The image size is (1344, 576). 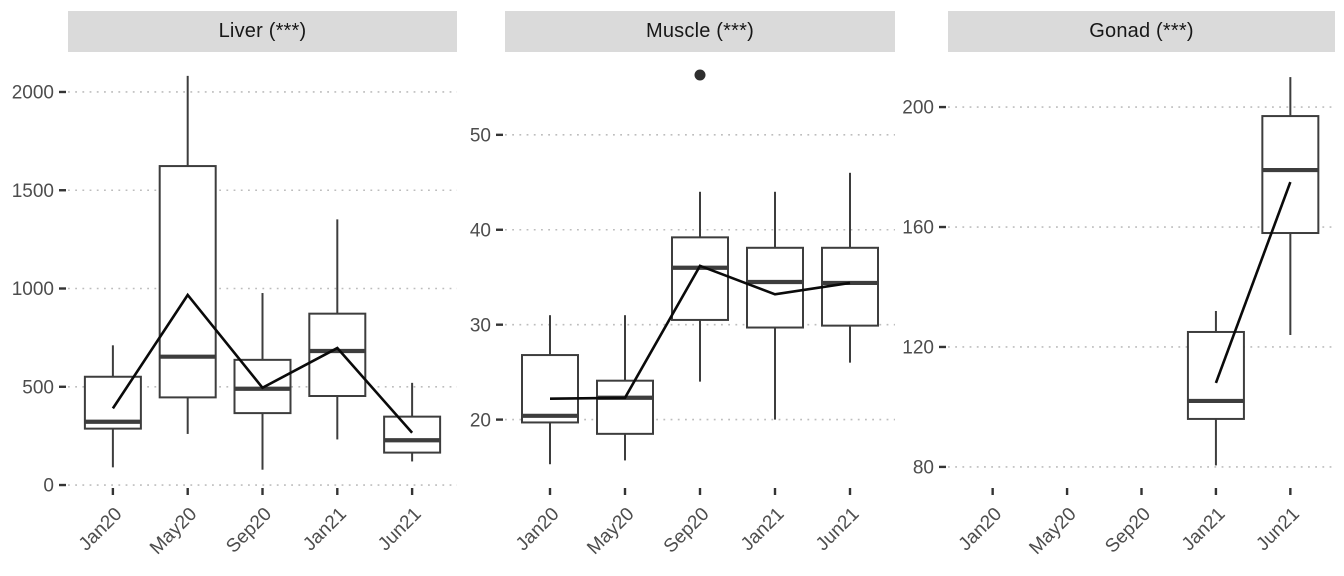 I want to click on y-axis-tick-label: 80, so click(x=923, y=468).